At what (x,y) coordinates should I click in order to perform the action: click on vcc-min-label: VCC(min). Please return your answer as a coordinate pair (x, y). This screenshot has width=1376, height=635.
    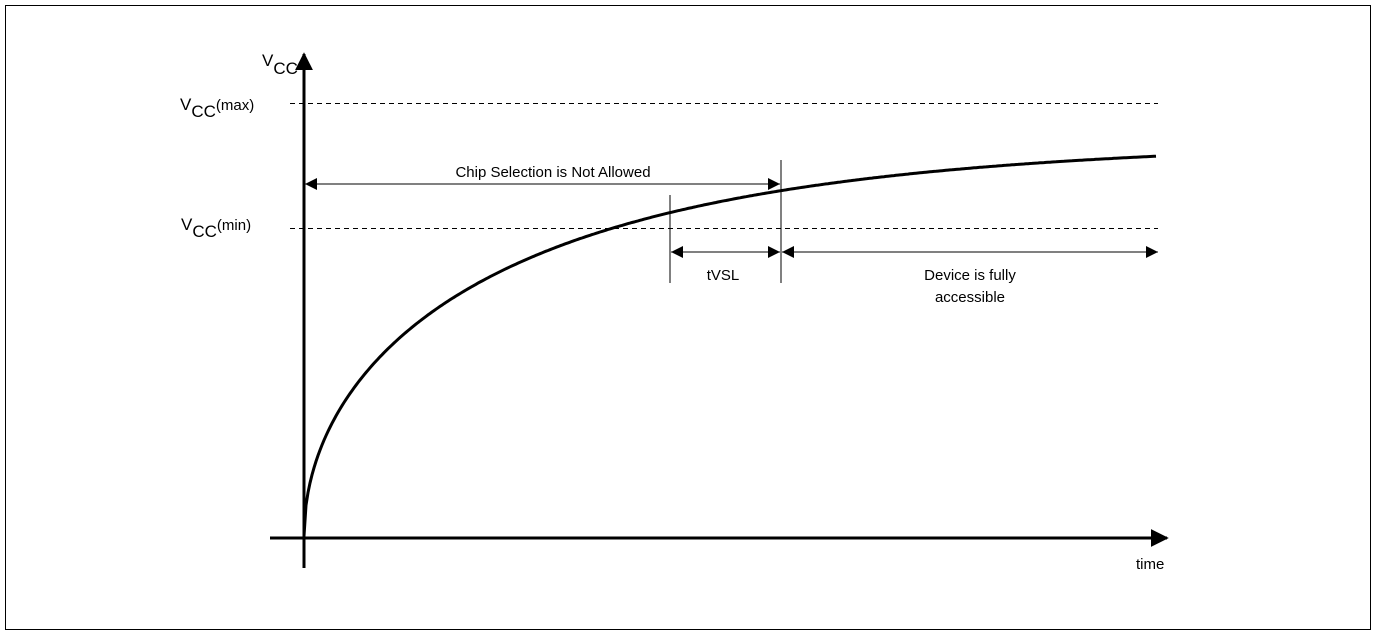
    Looking at the image, I should click on (216, 228).